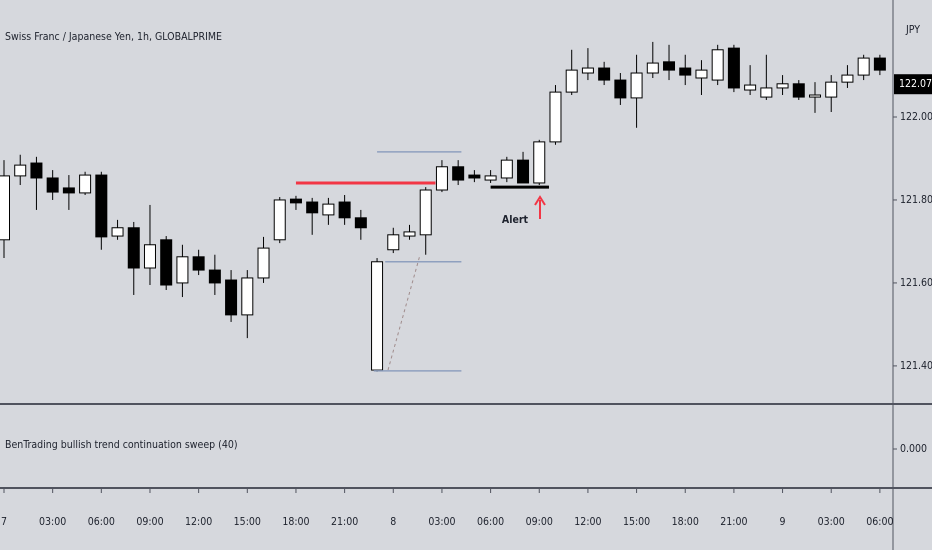 The width and height of the screenshot is (932, 550). What do you see at coordinates (404, 312) in the screenshot?
I see `dashed-line` at bounding box center [404, 312].